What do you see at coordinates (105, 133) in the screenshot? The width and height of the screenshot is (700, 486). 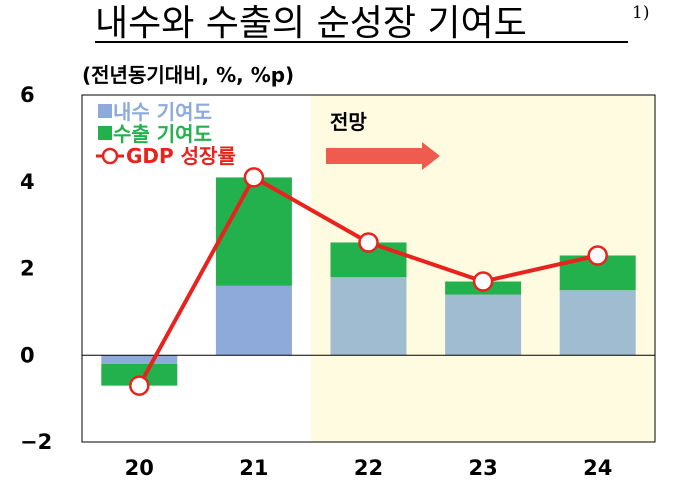 I see `legend-swatch-export` at bounding box center [105, 133].